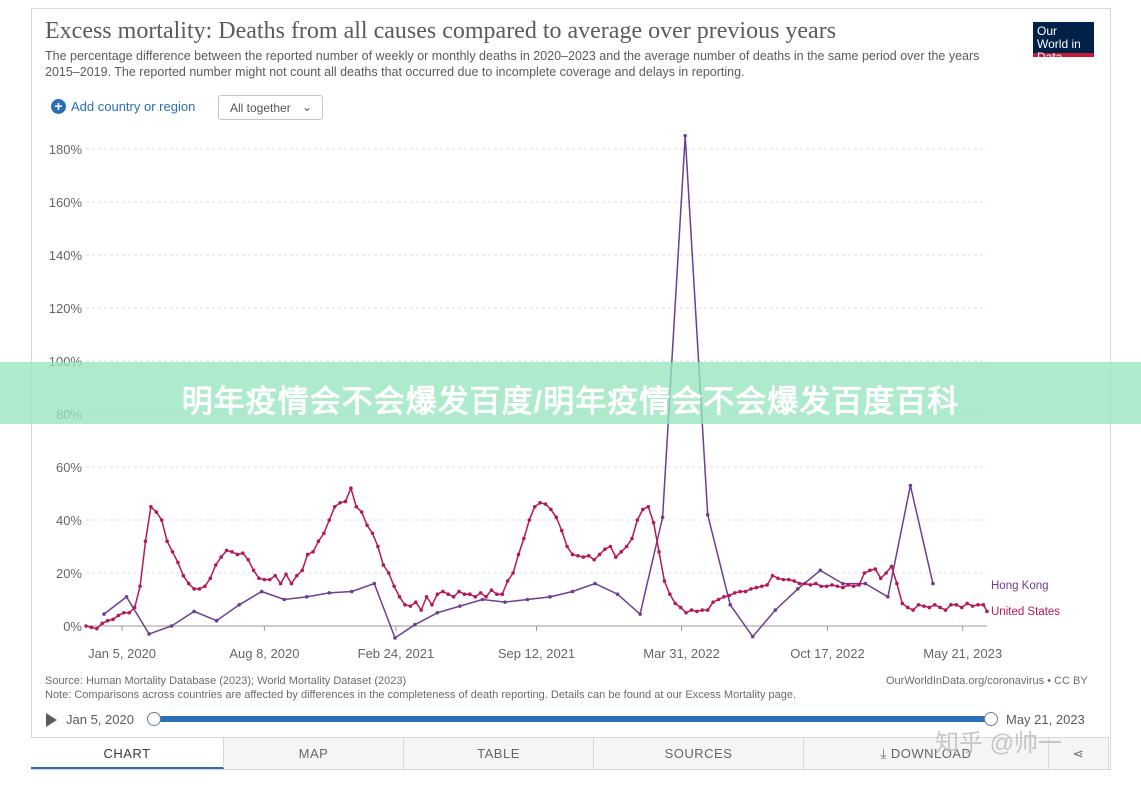  I want to click on tab-table: TABLE, so click(499, 753).